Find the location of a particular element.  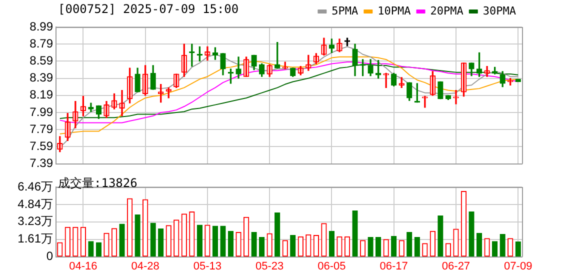

chart-title: 成交量:13826 is located at coordinates (98, 183).